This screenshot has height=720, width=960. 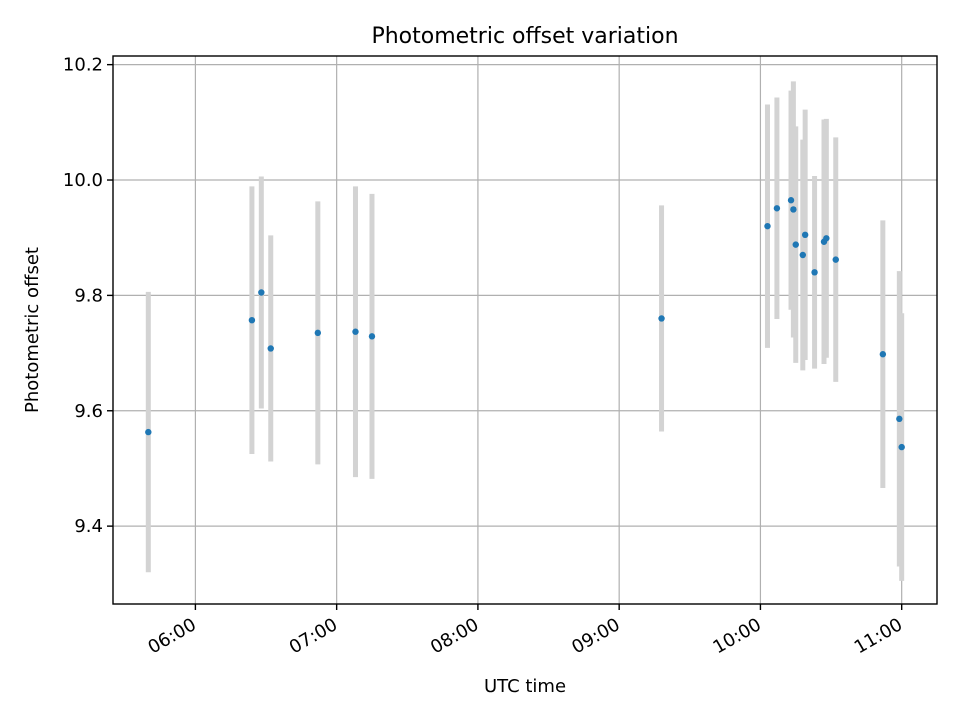 What do you see at coordinates (88, 411) in the screenshot?
I see `y-tick-label: 9.6` at bounding box center [88, 411].